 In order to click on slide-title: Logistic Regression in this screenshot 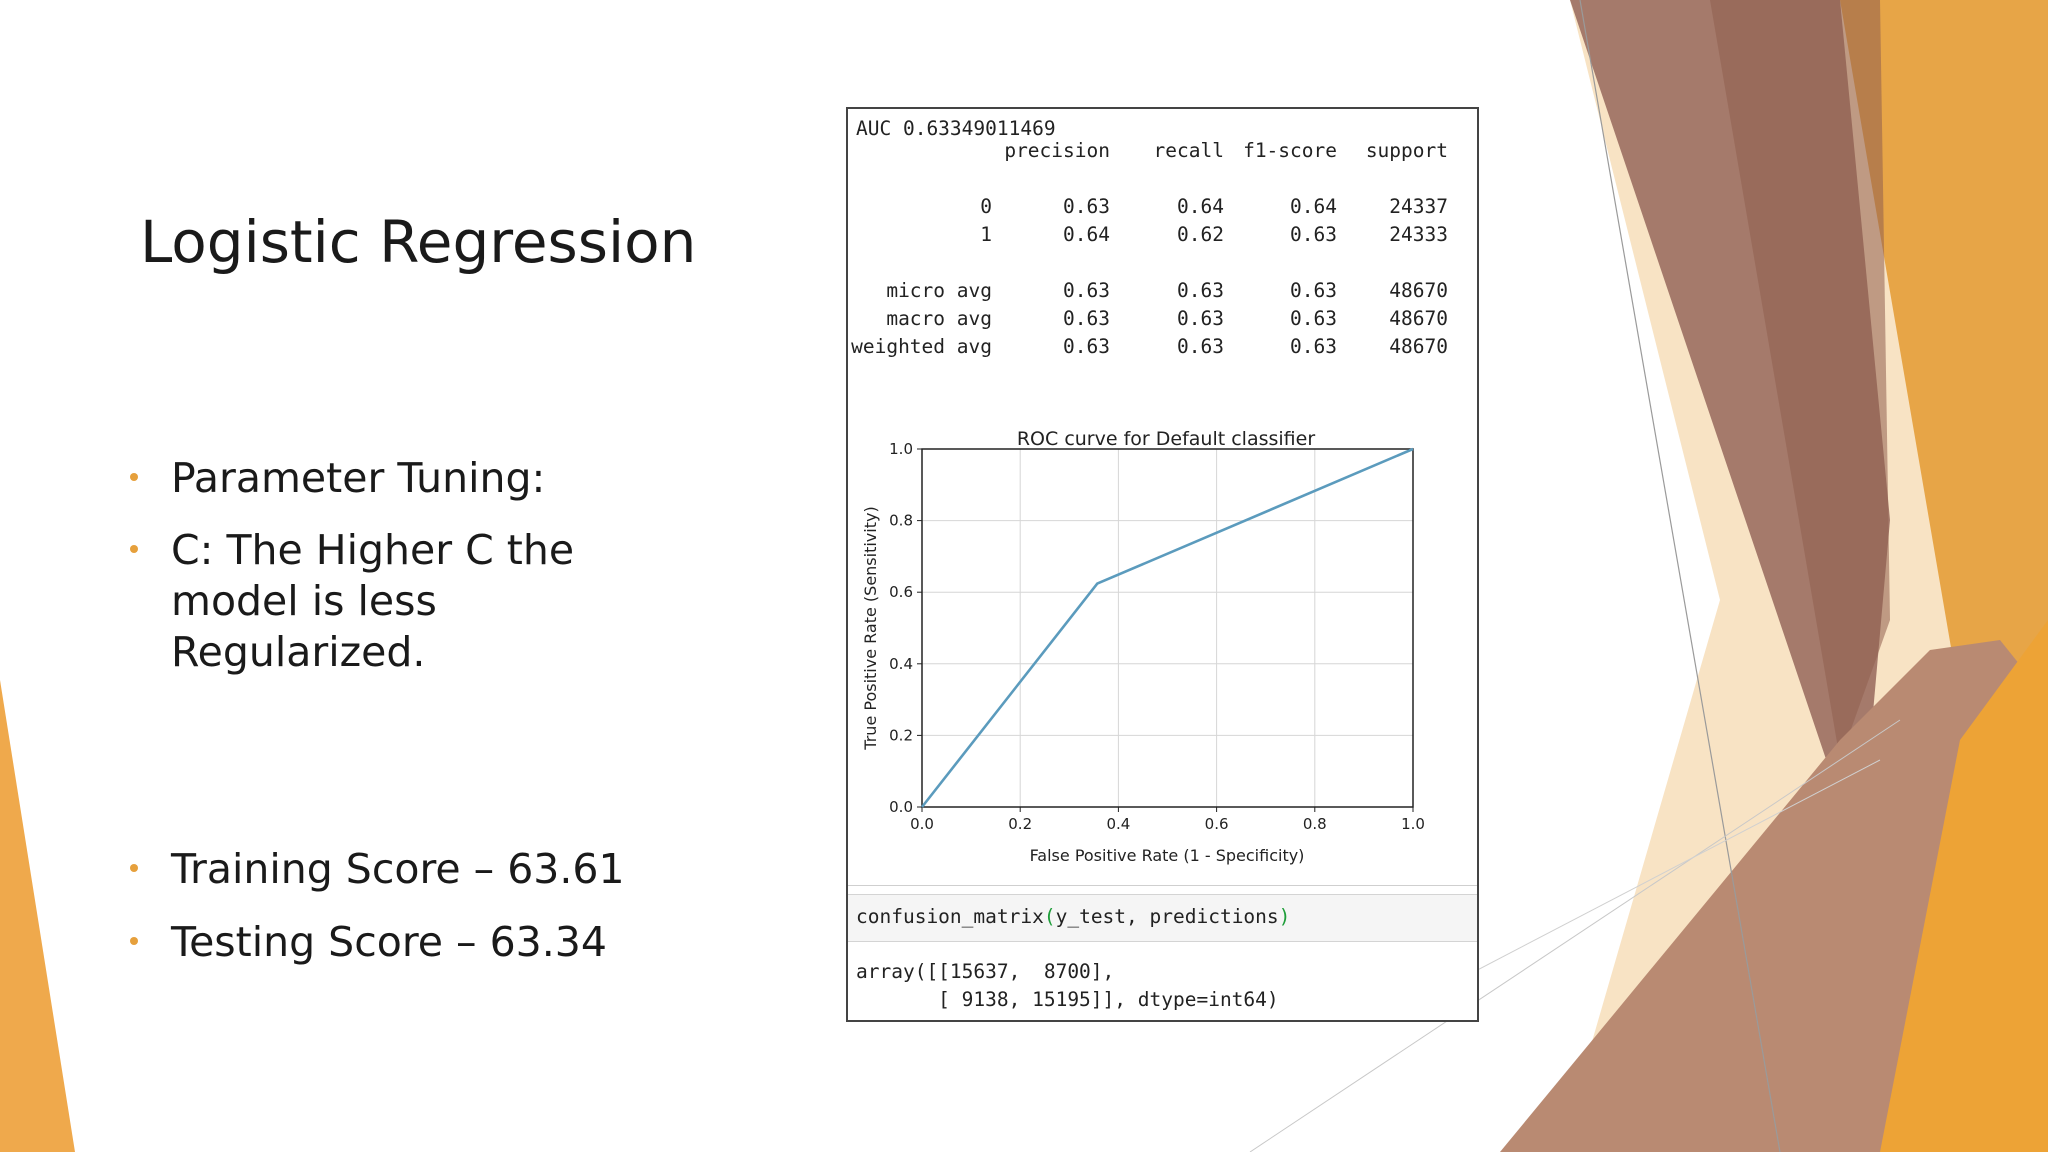, I will do `click(418, 242)`.